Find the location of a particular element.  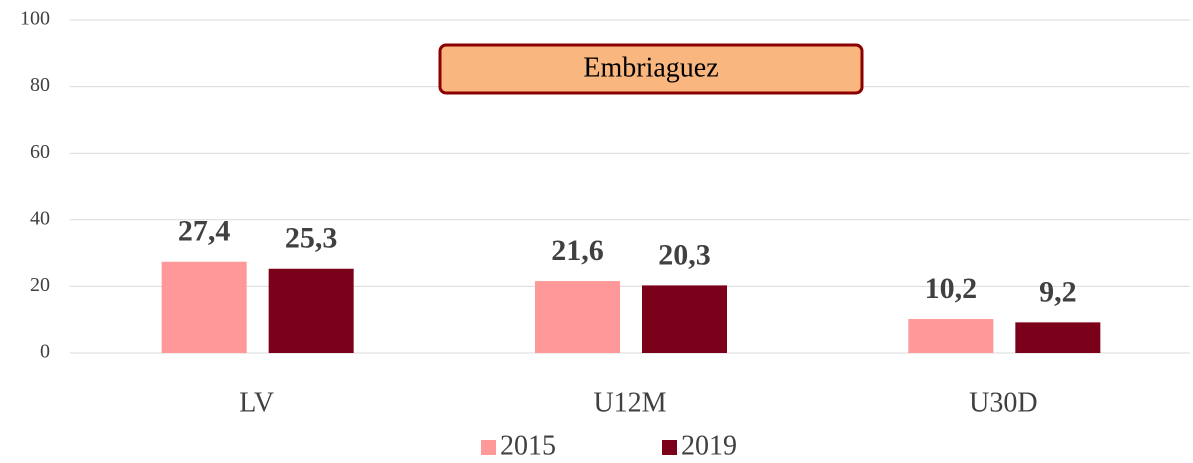

value-label: 21,6 is located at coordinates (577, 250).